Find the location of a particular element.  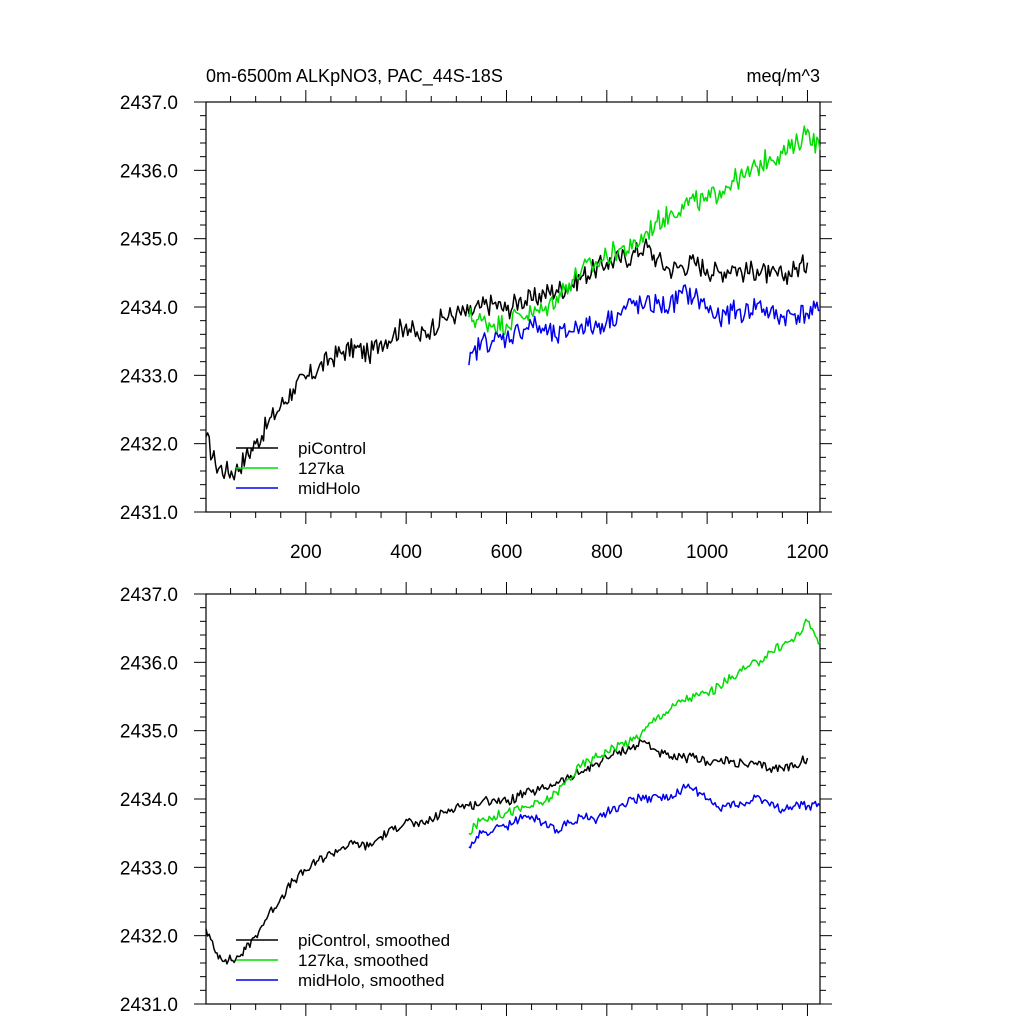

x-tick-label: 600 is located at coordinates (507, 552).